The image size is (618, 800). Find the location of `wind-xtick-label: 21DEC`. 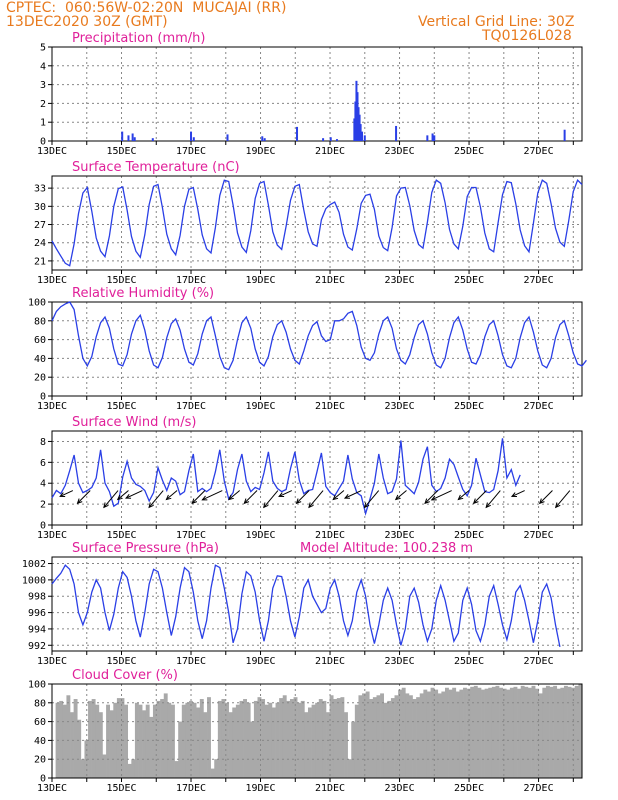

wind-xtick-label: 21DEC is located at coordinates (330, 535).